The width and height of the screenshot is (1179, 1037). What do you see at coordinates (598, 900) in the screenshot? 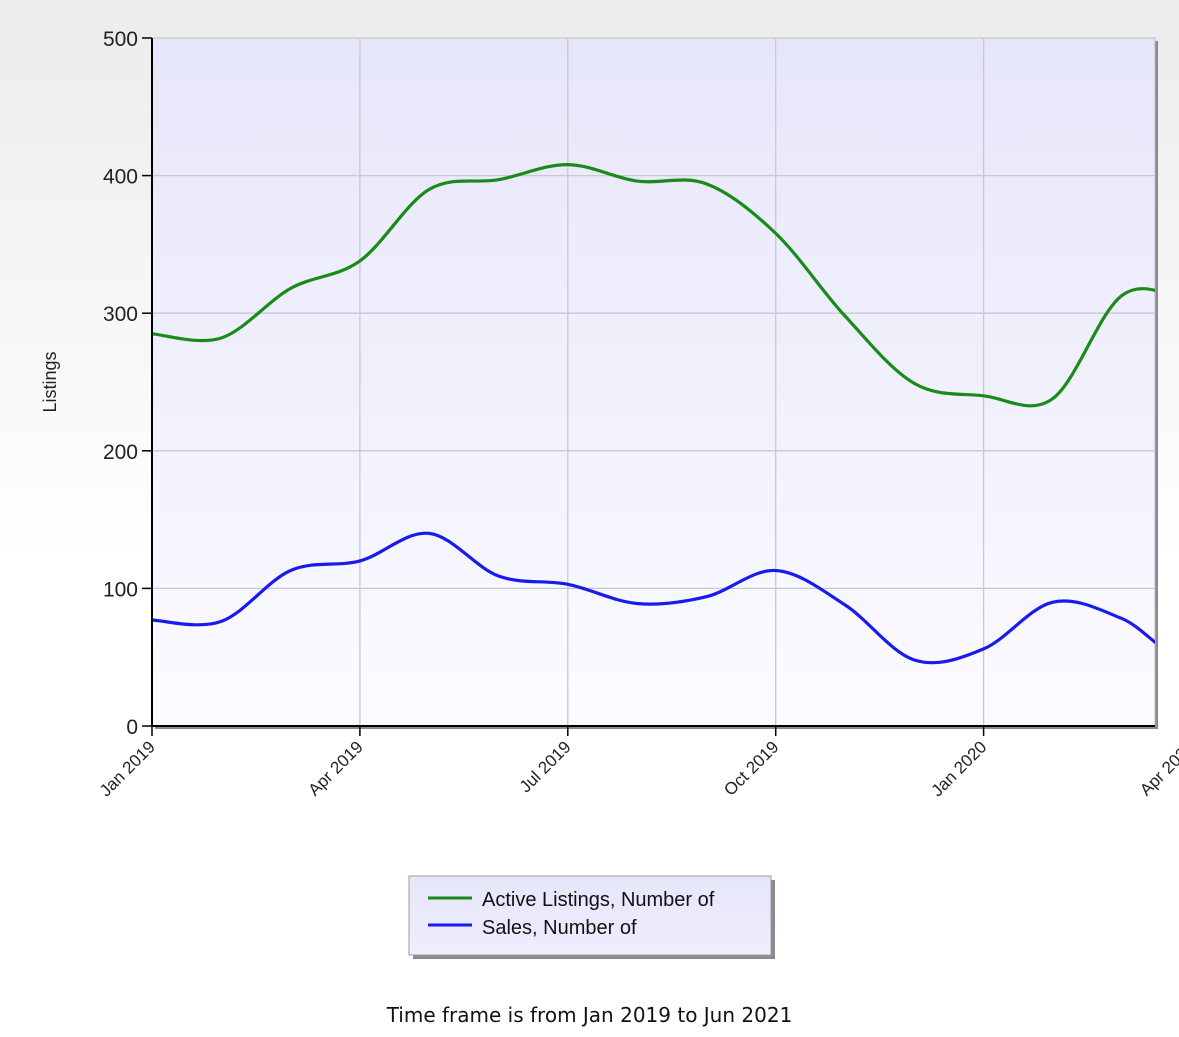
I see `legend-label-active-listings: Active Listings, Number of` at bounding box center [598, 900].